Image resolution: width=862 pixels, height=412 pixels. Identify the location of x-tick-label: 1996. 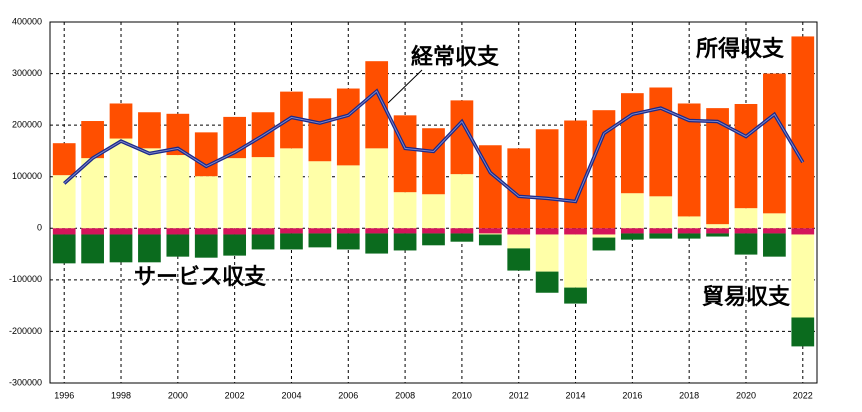
(64, 395).